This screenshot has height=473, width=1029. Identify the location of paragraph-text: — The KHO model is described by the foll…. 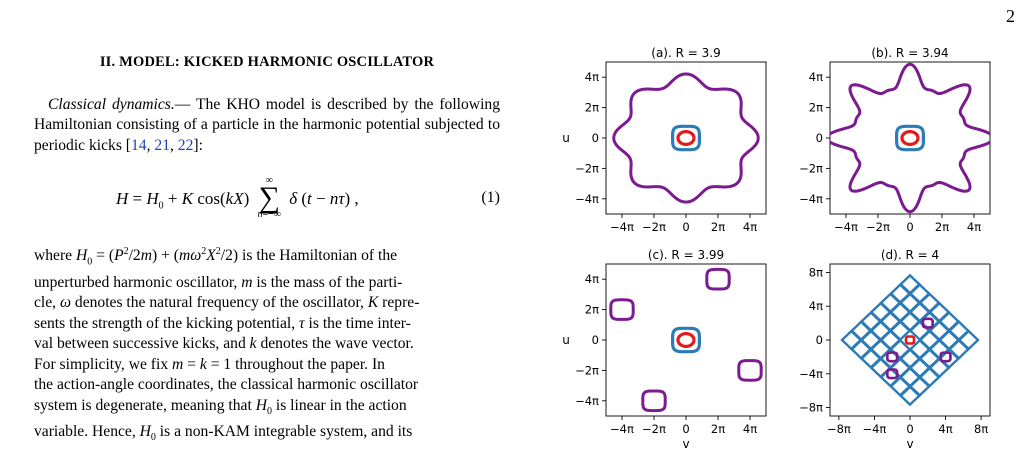
(267, 124).